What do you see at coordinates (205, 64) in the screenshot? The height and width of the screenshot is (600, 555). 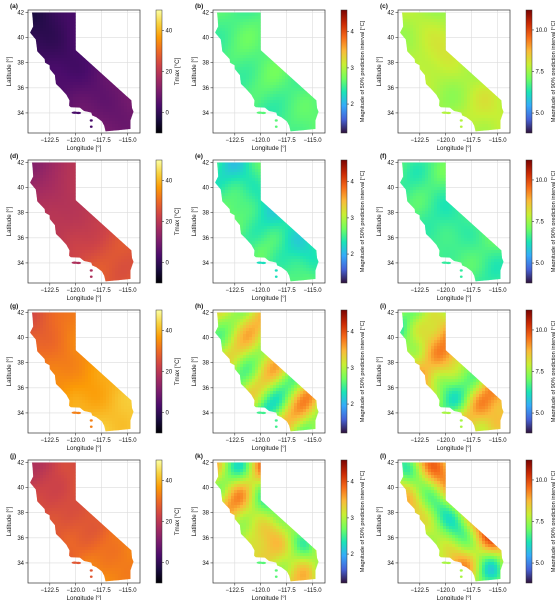 I see `y-tick-label: 38` at bounding box center [205, 64].